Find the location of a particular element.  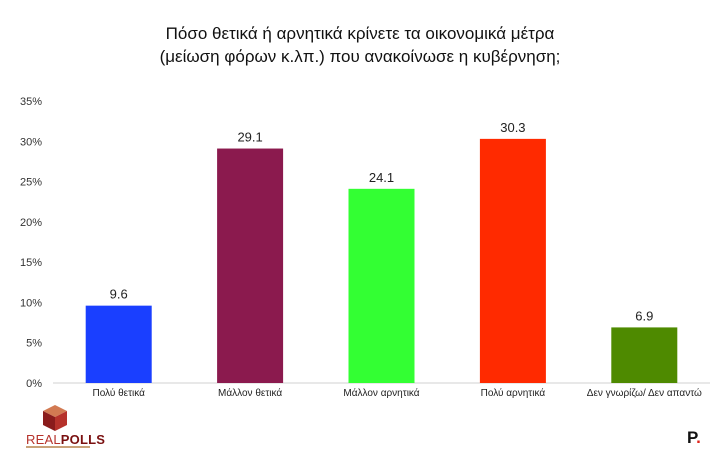

brand-p-mark: P. is located at coordinates (694, 438).